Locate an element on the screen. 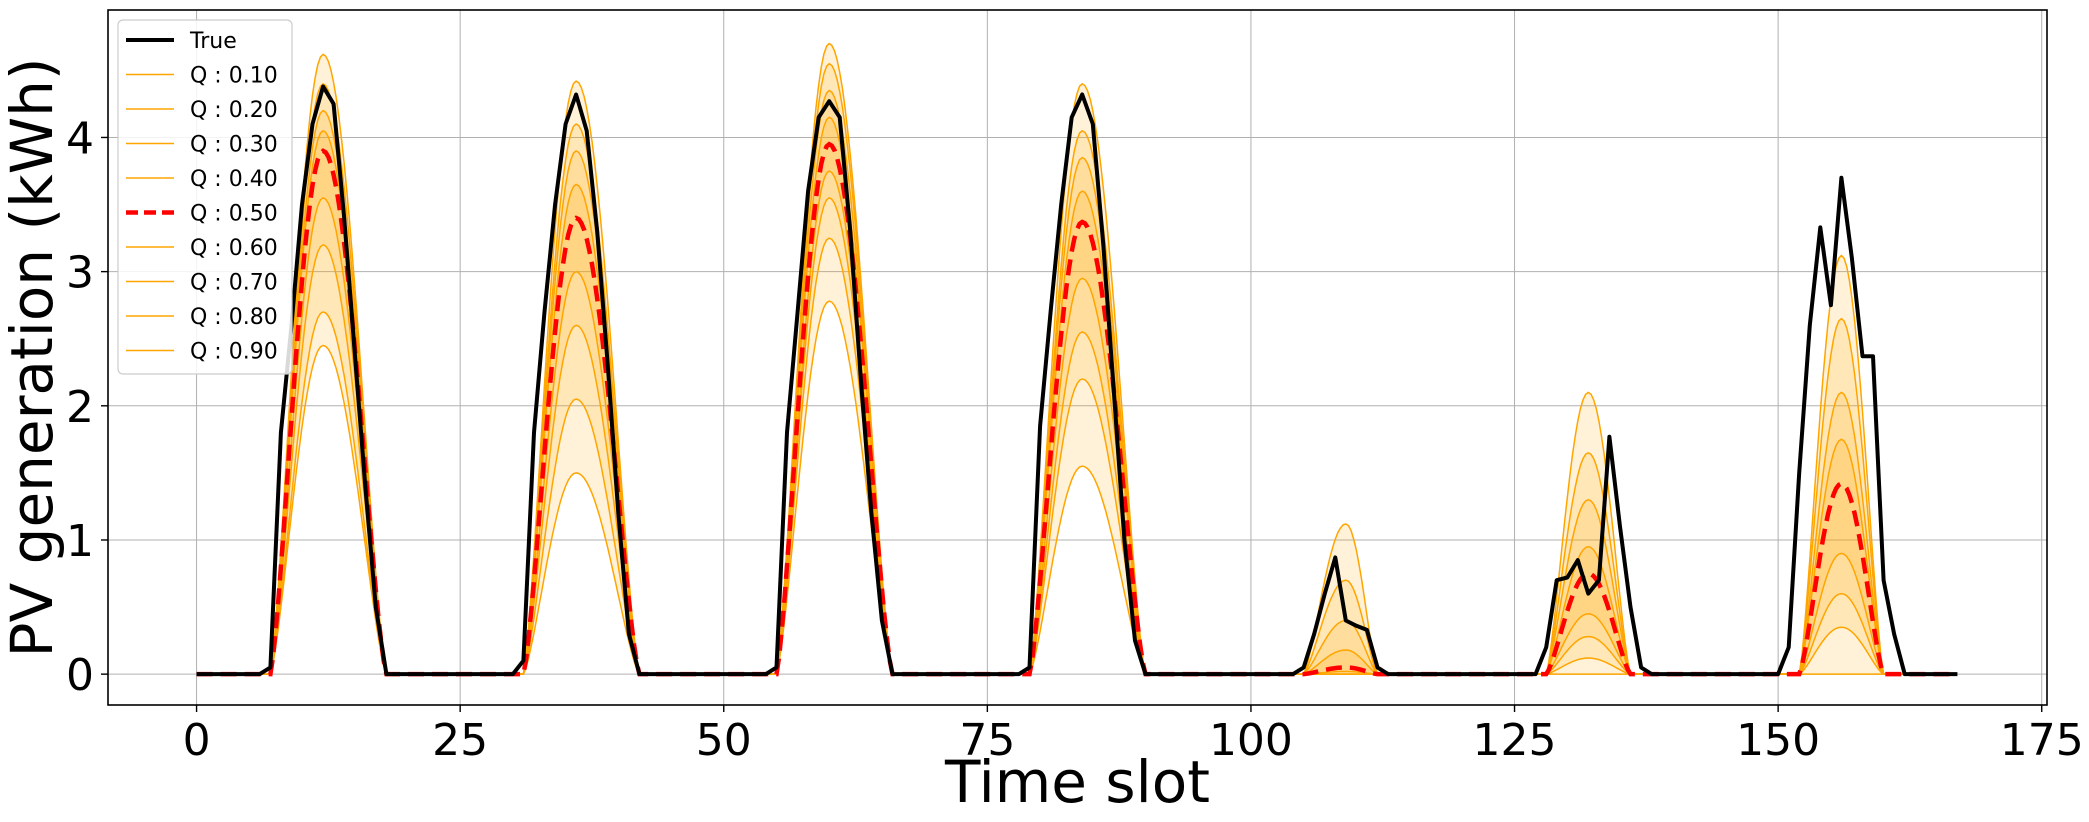 This screenshot has width=2089, height=822. x-tick-label: 175 is located at coordinates (2042, 740).